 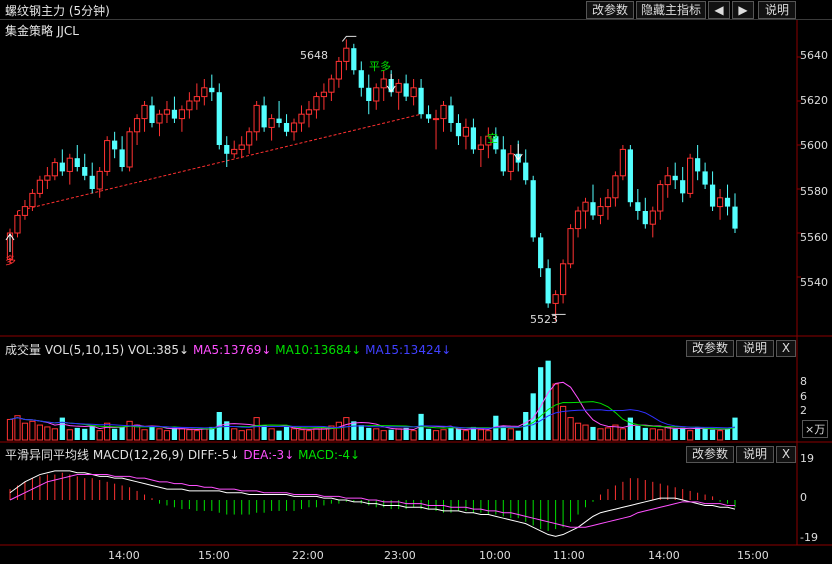 I want to click on vol-tick-8: 8, so click(x=803, y=381).